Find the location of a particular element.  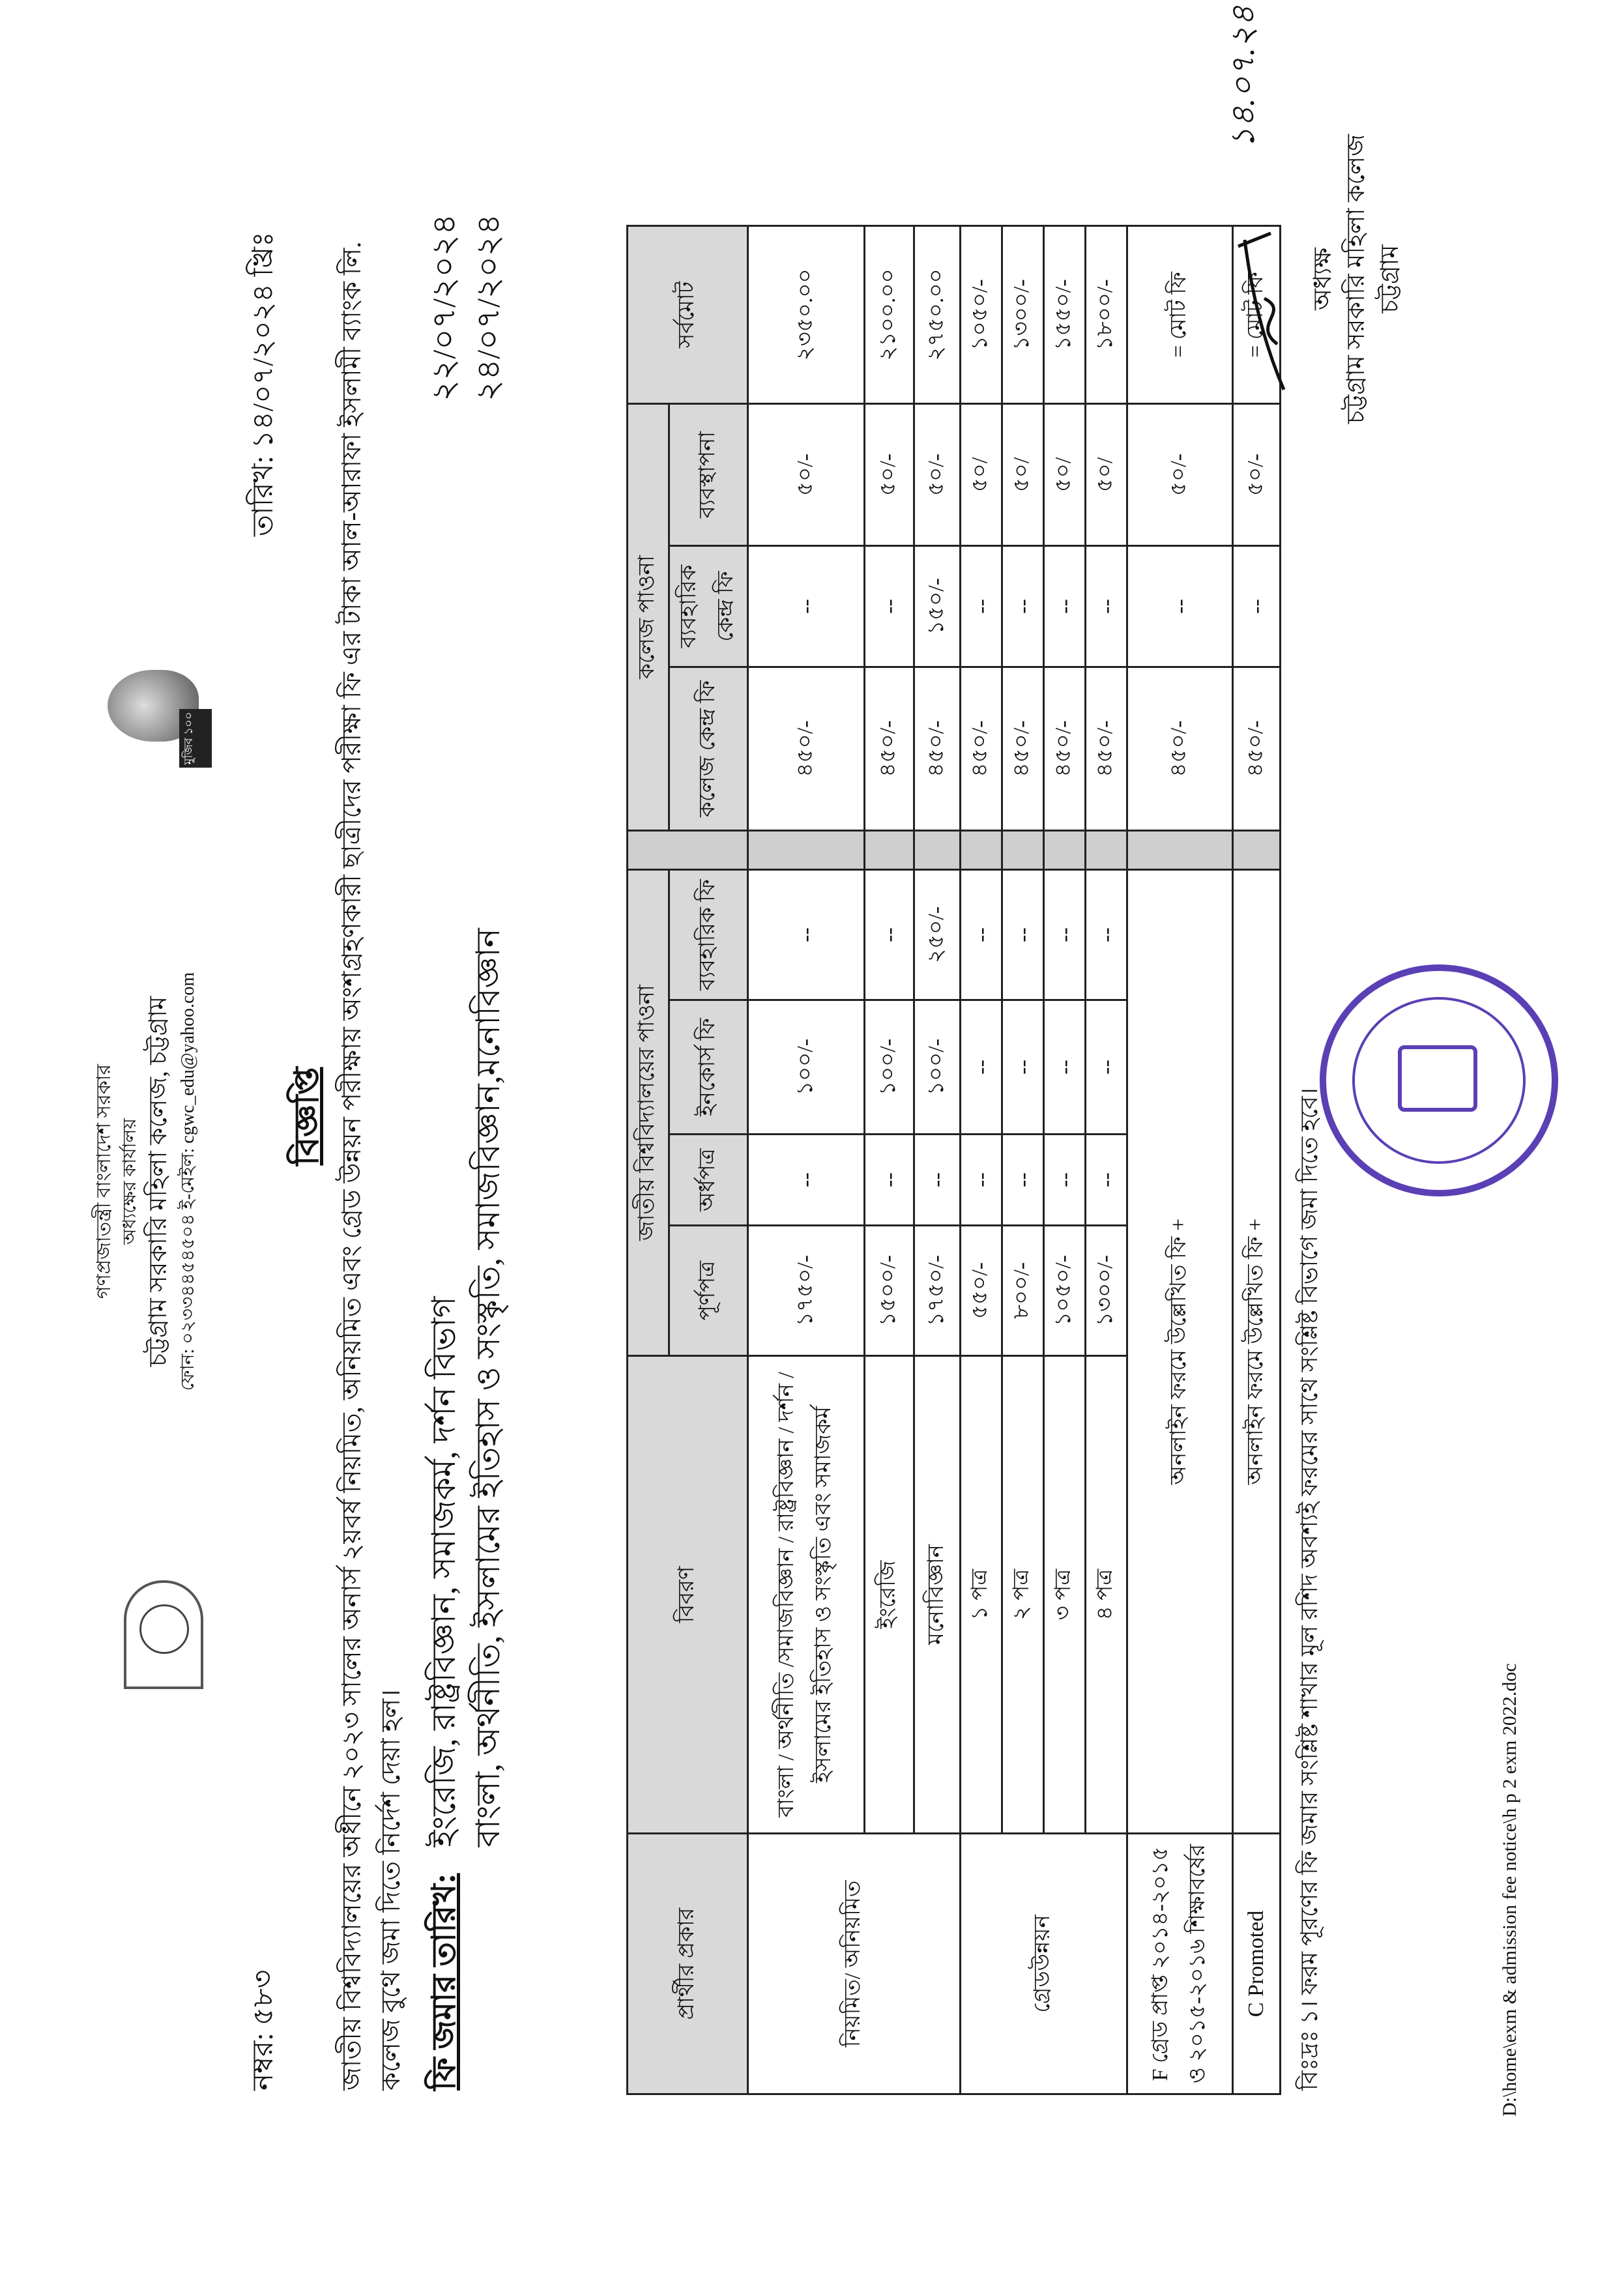

cell-total: ২৩৫০.০০ is located at coordinates (806, 314).